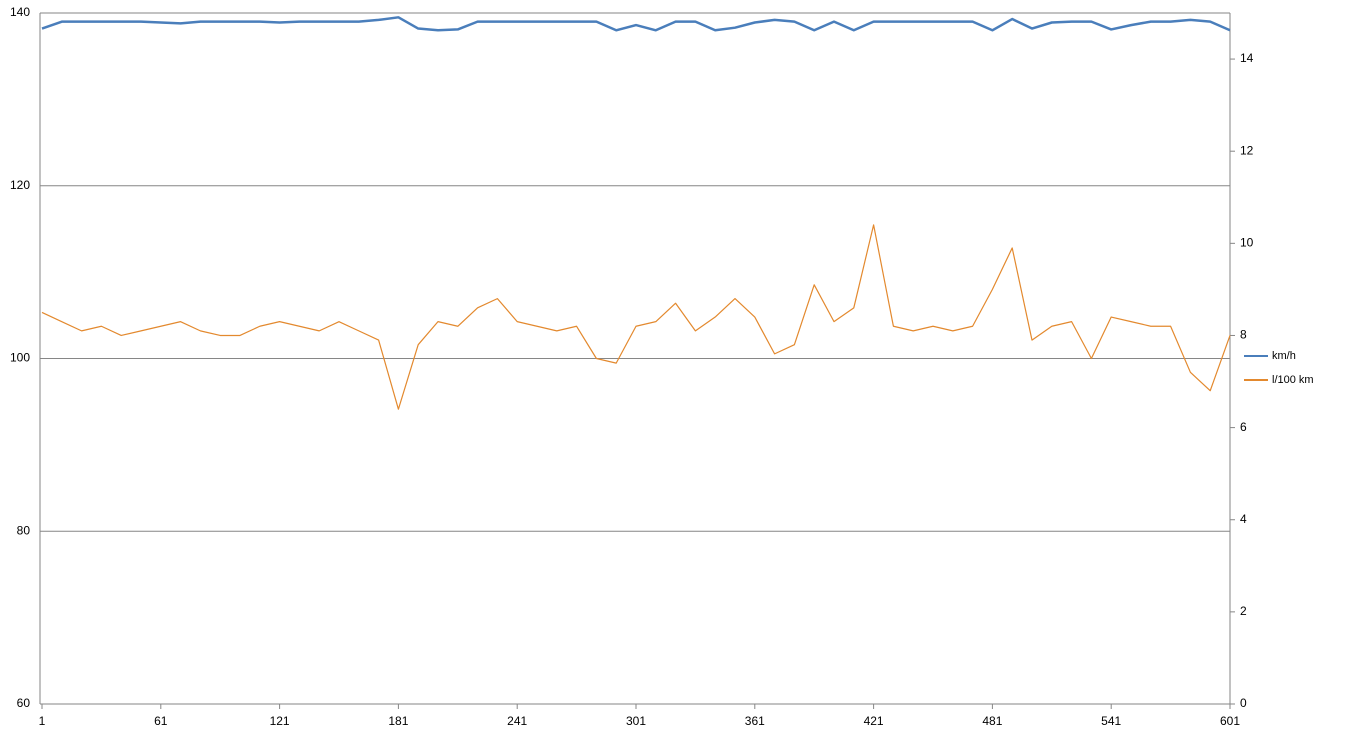  I want to click on x-tick-label: 181, so click(398, 721).